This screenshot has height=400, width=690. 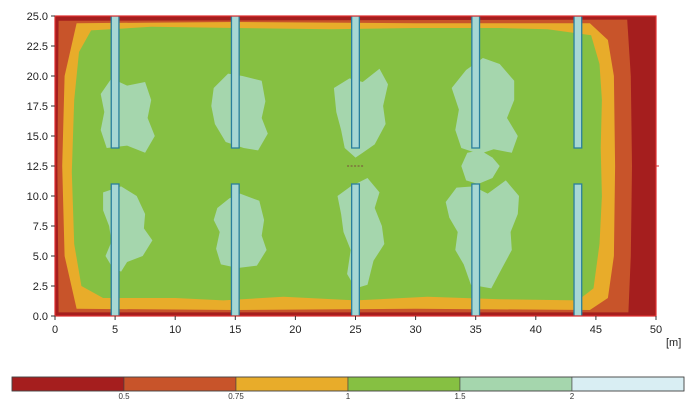 What do you see at coordinates (37, 47) in the screenshot?
I see `y-tick-label: 22.5` at bounding box center [37, 47].